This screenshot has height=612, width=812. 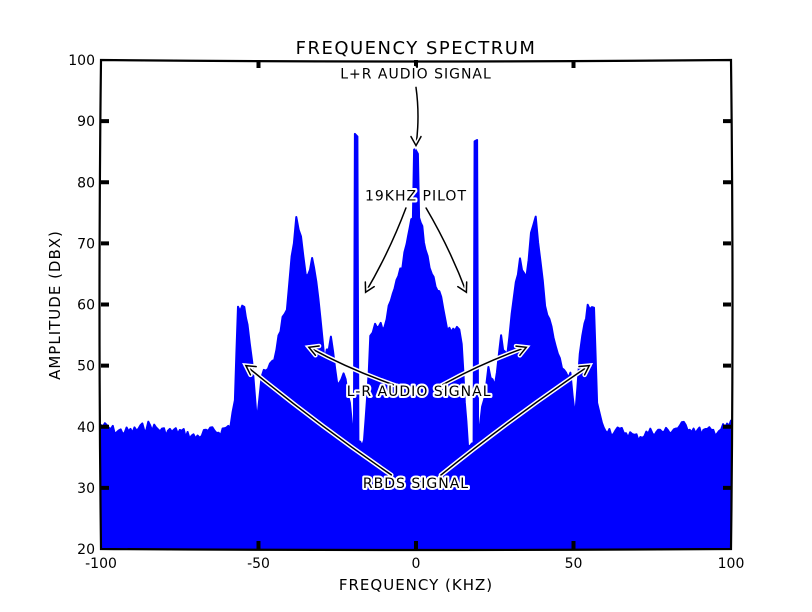 I want to click on y-tick-label: 30, so click(x=86, y=489).